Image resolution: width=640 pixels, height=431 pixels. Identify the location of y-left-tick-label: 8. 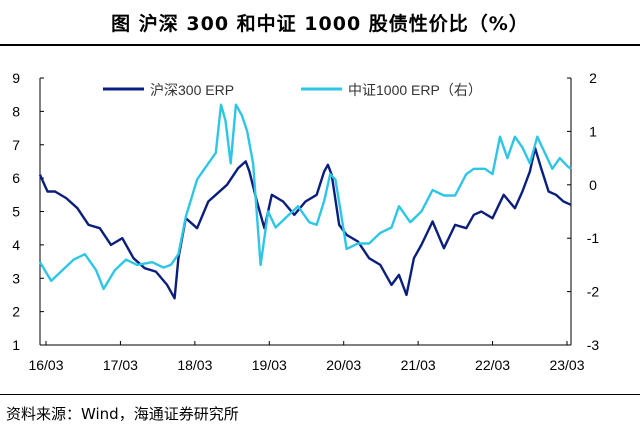
(16, 111).